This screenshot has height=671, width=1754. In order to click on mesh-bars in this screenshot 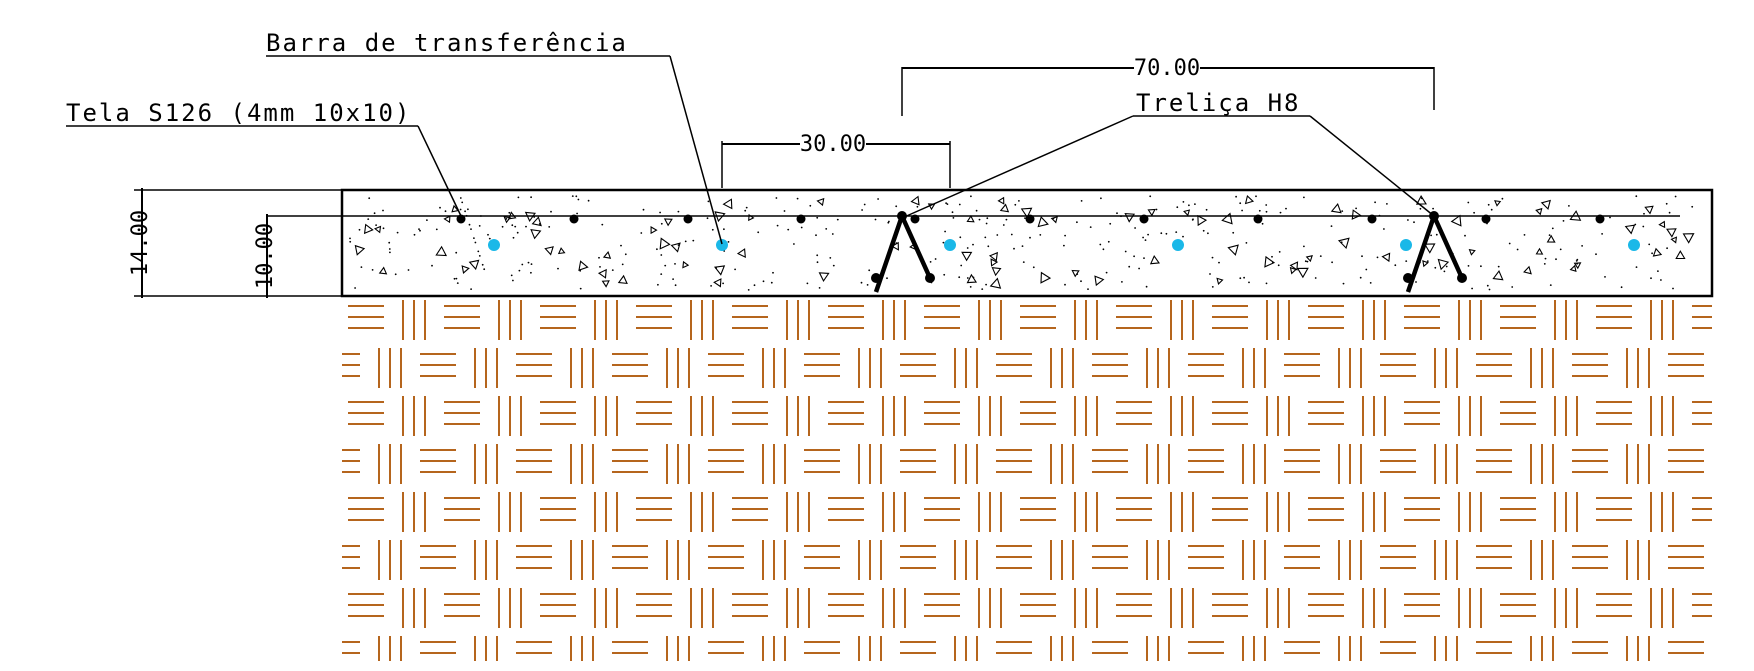, I will do `click(1030, 219)`.